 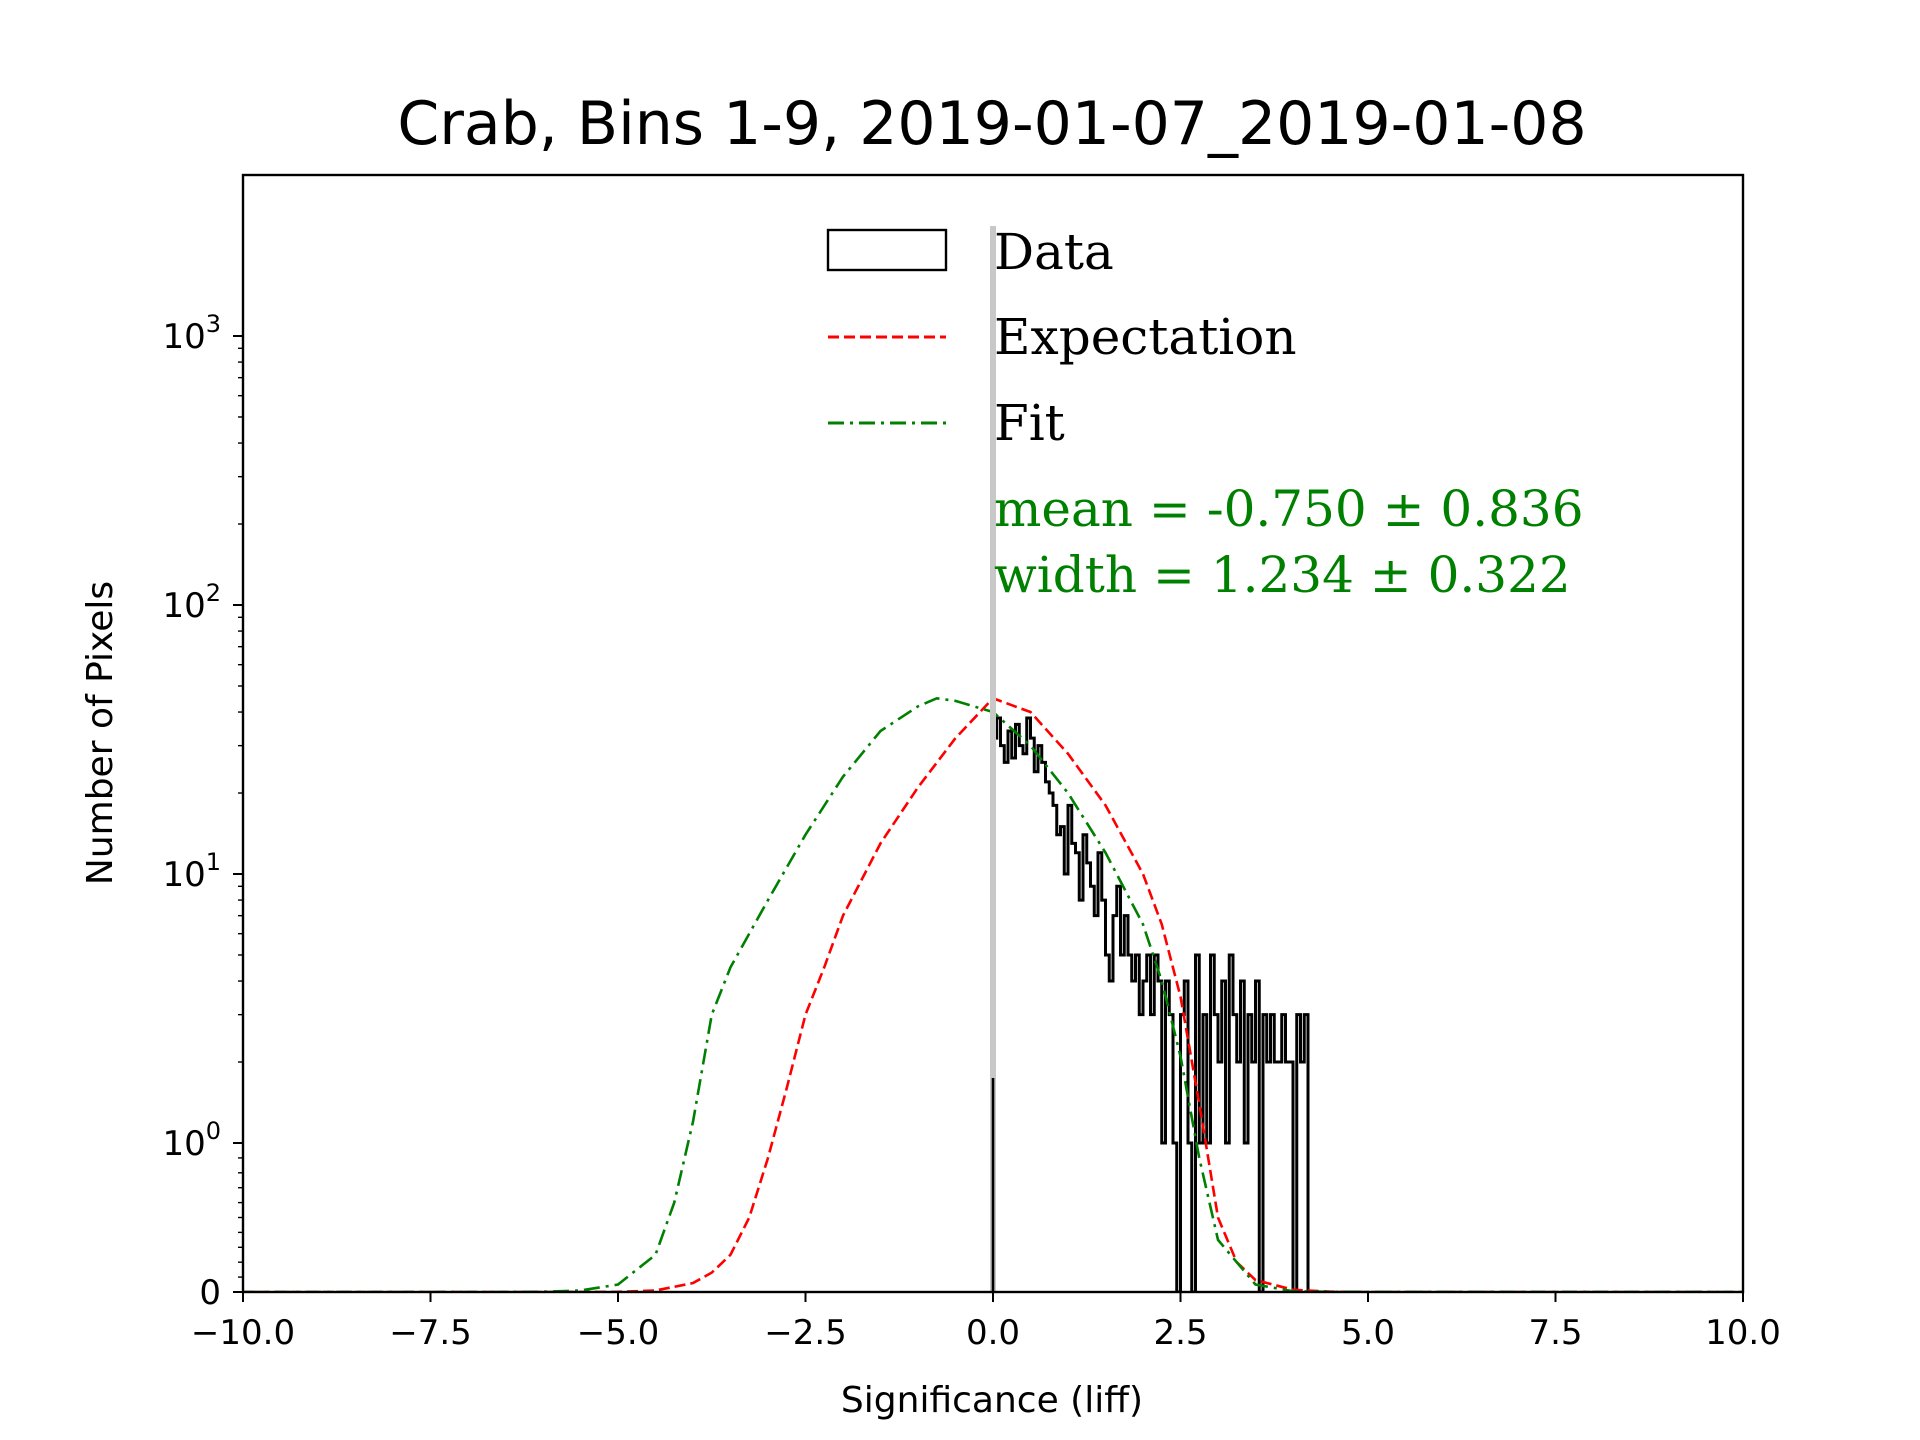 What do you see at coordinates (991, 124) in the screenshot?
I see `chart-title: Crab, Bins 1-9, 2019-01-07_2019-01-08` at bounding box center [991, 124].